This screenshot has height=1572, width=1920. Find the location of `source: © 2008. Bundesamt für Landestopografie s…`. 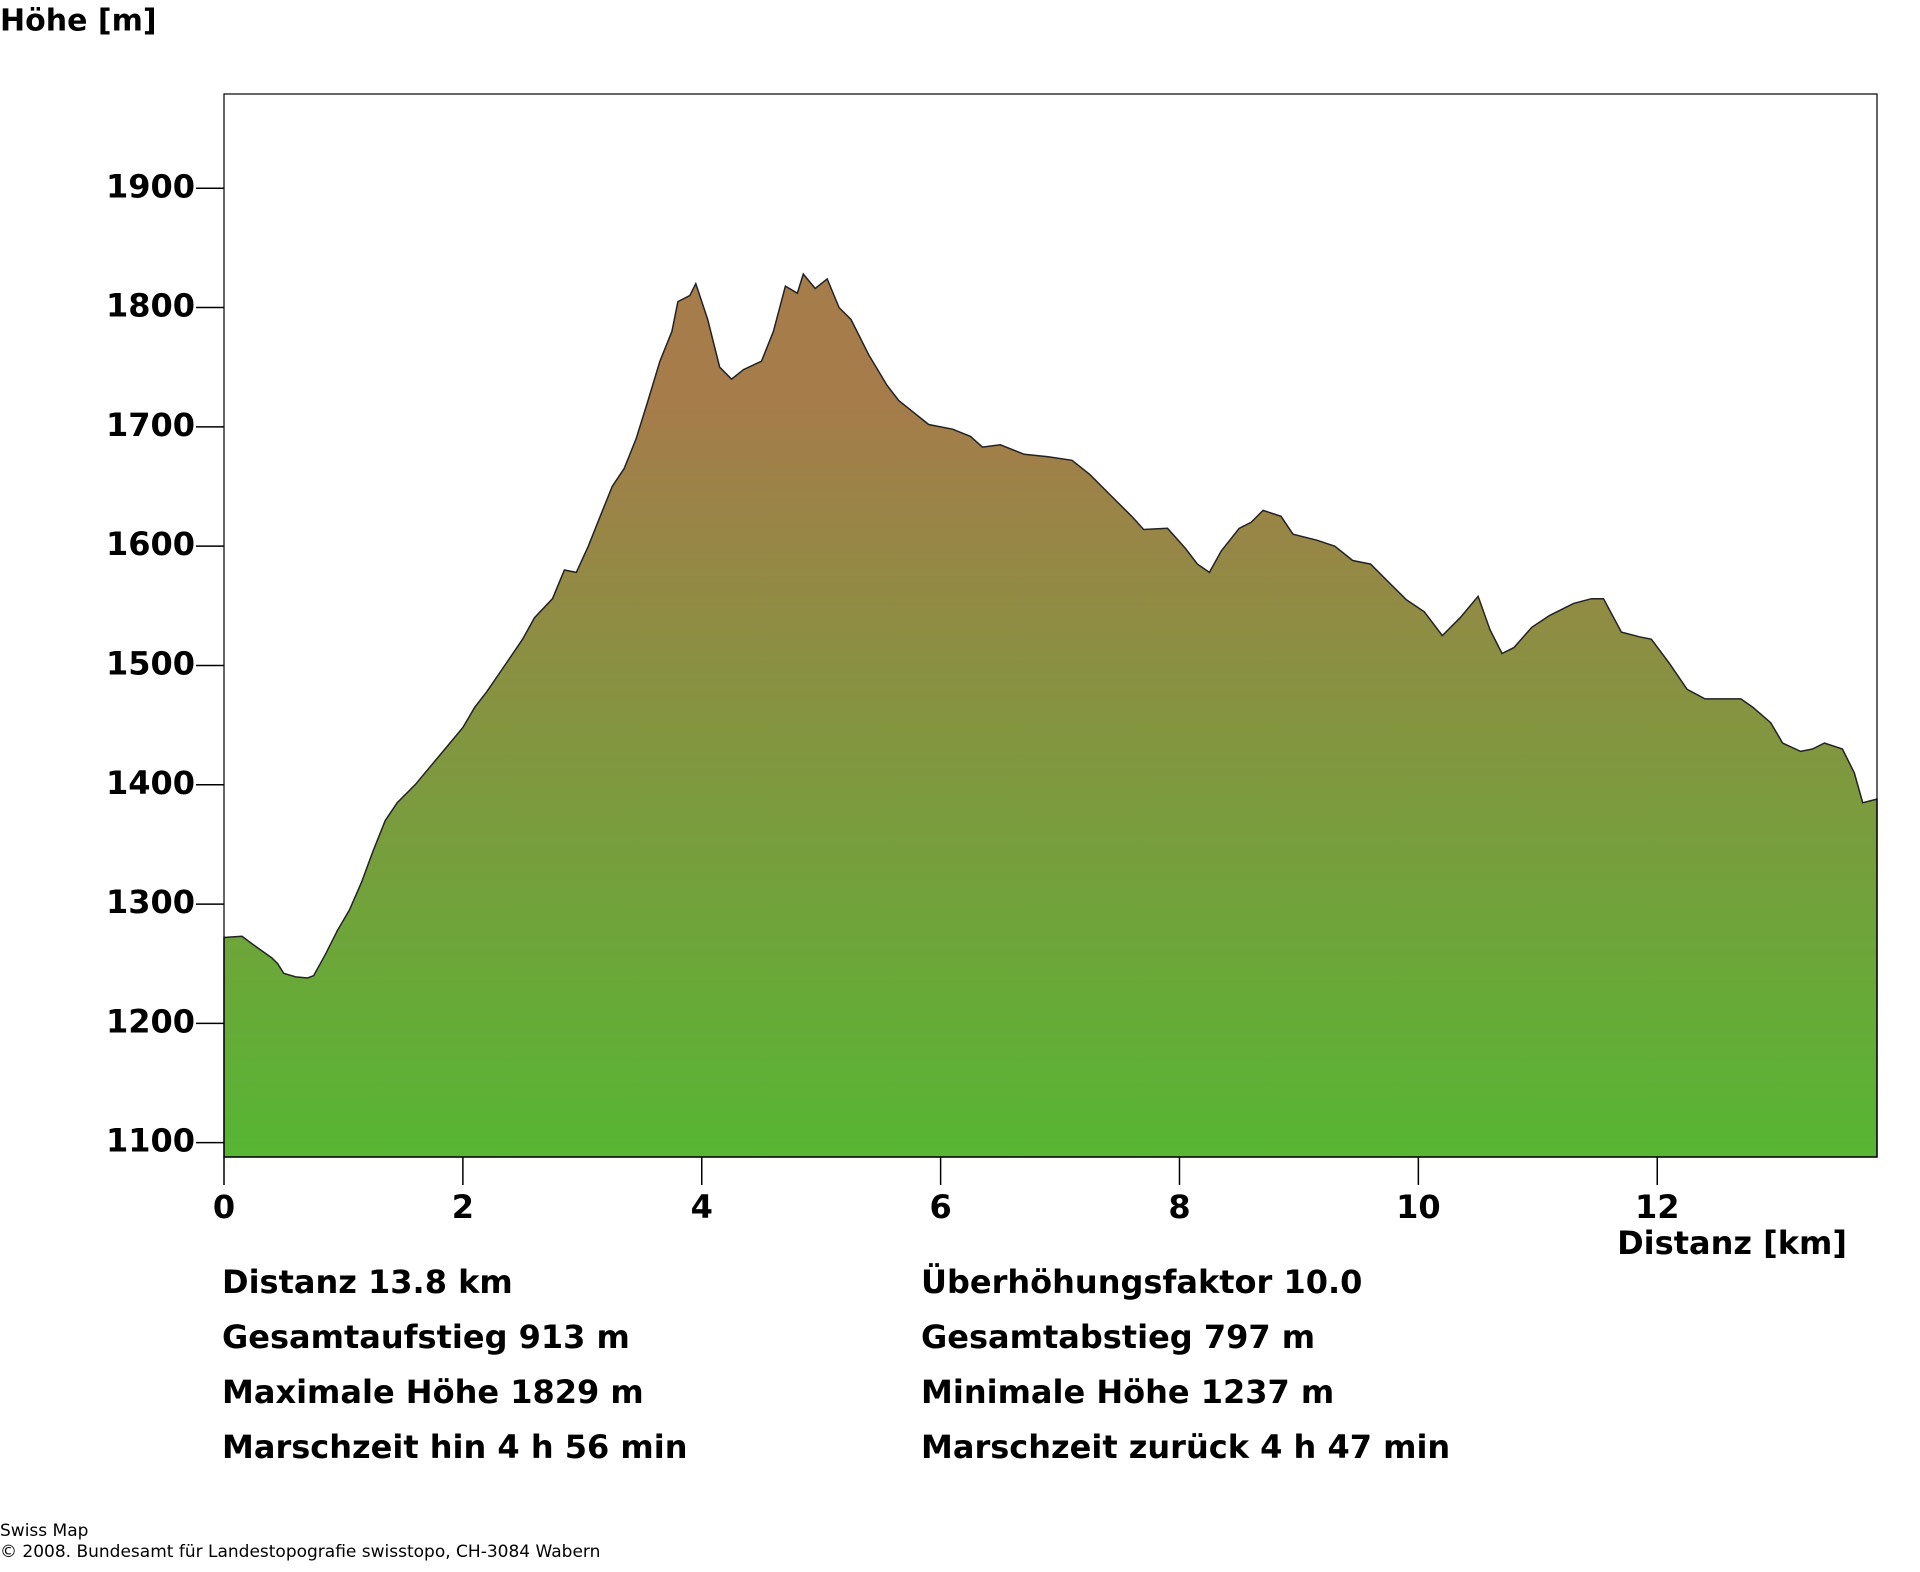

source: © 2008. Bundesamt für Landestopografie s… is located at coordinates (300, 1552).